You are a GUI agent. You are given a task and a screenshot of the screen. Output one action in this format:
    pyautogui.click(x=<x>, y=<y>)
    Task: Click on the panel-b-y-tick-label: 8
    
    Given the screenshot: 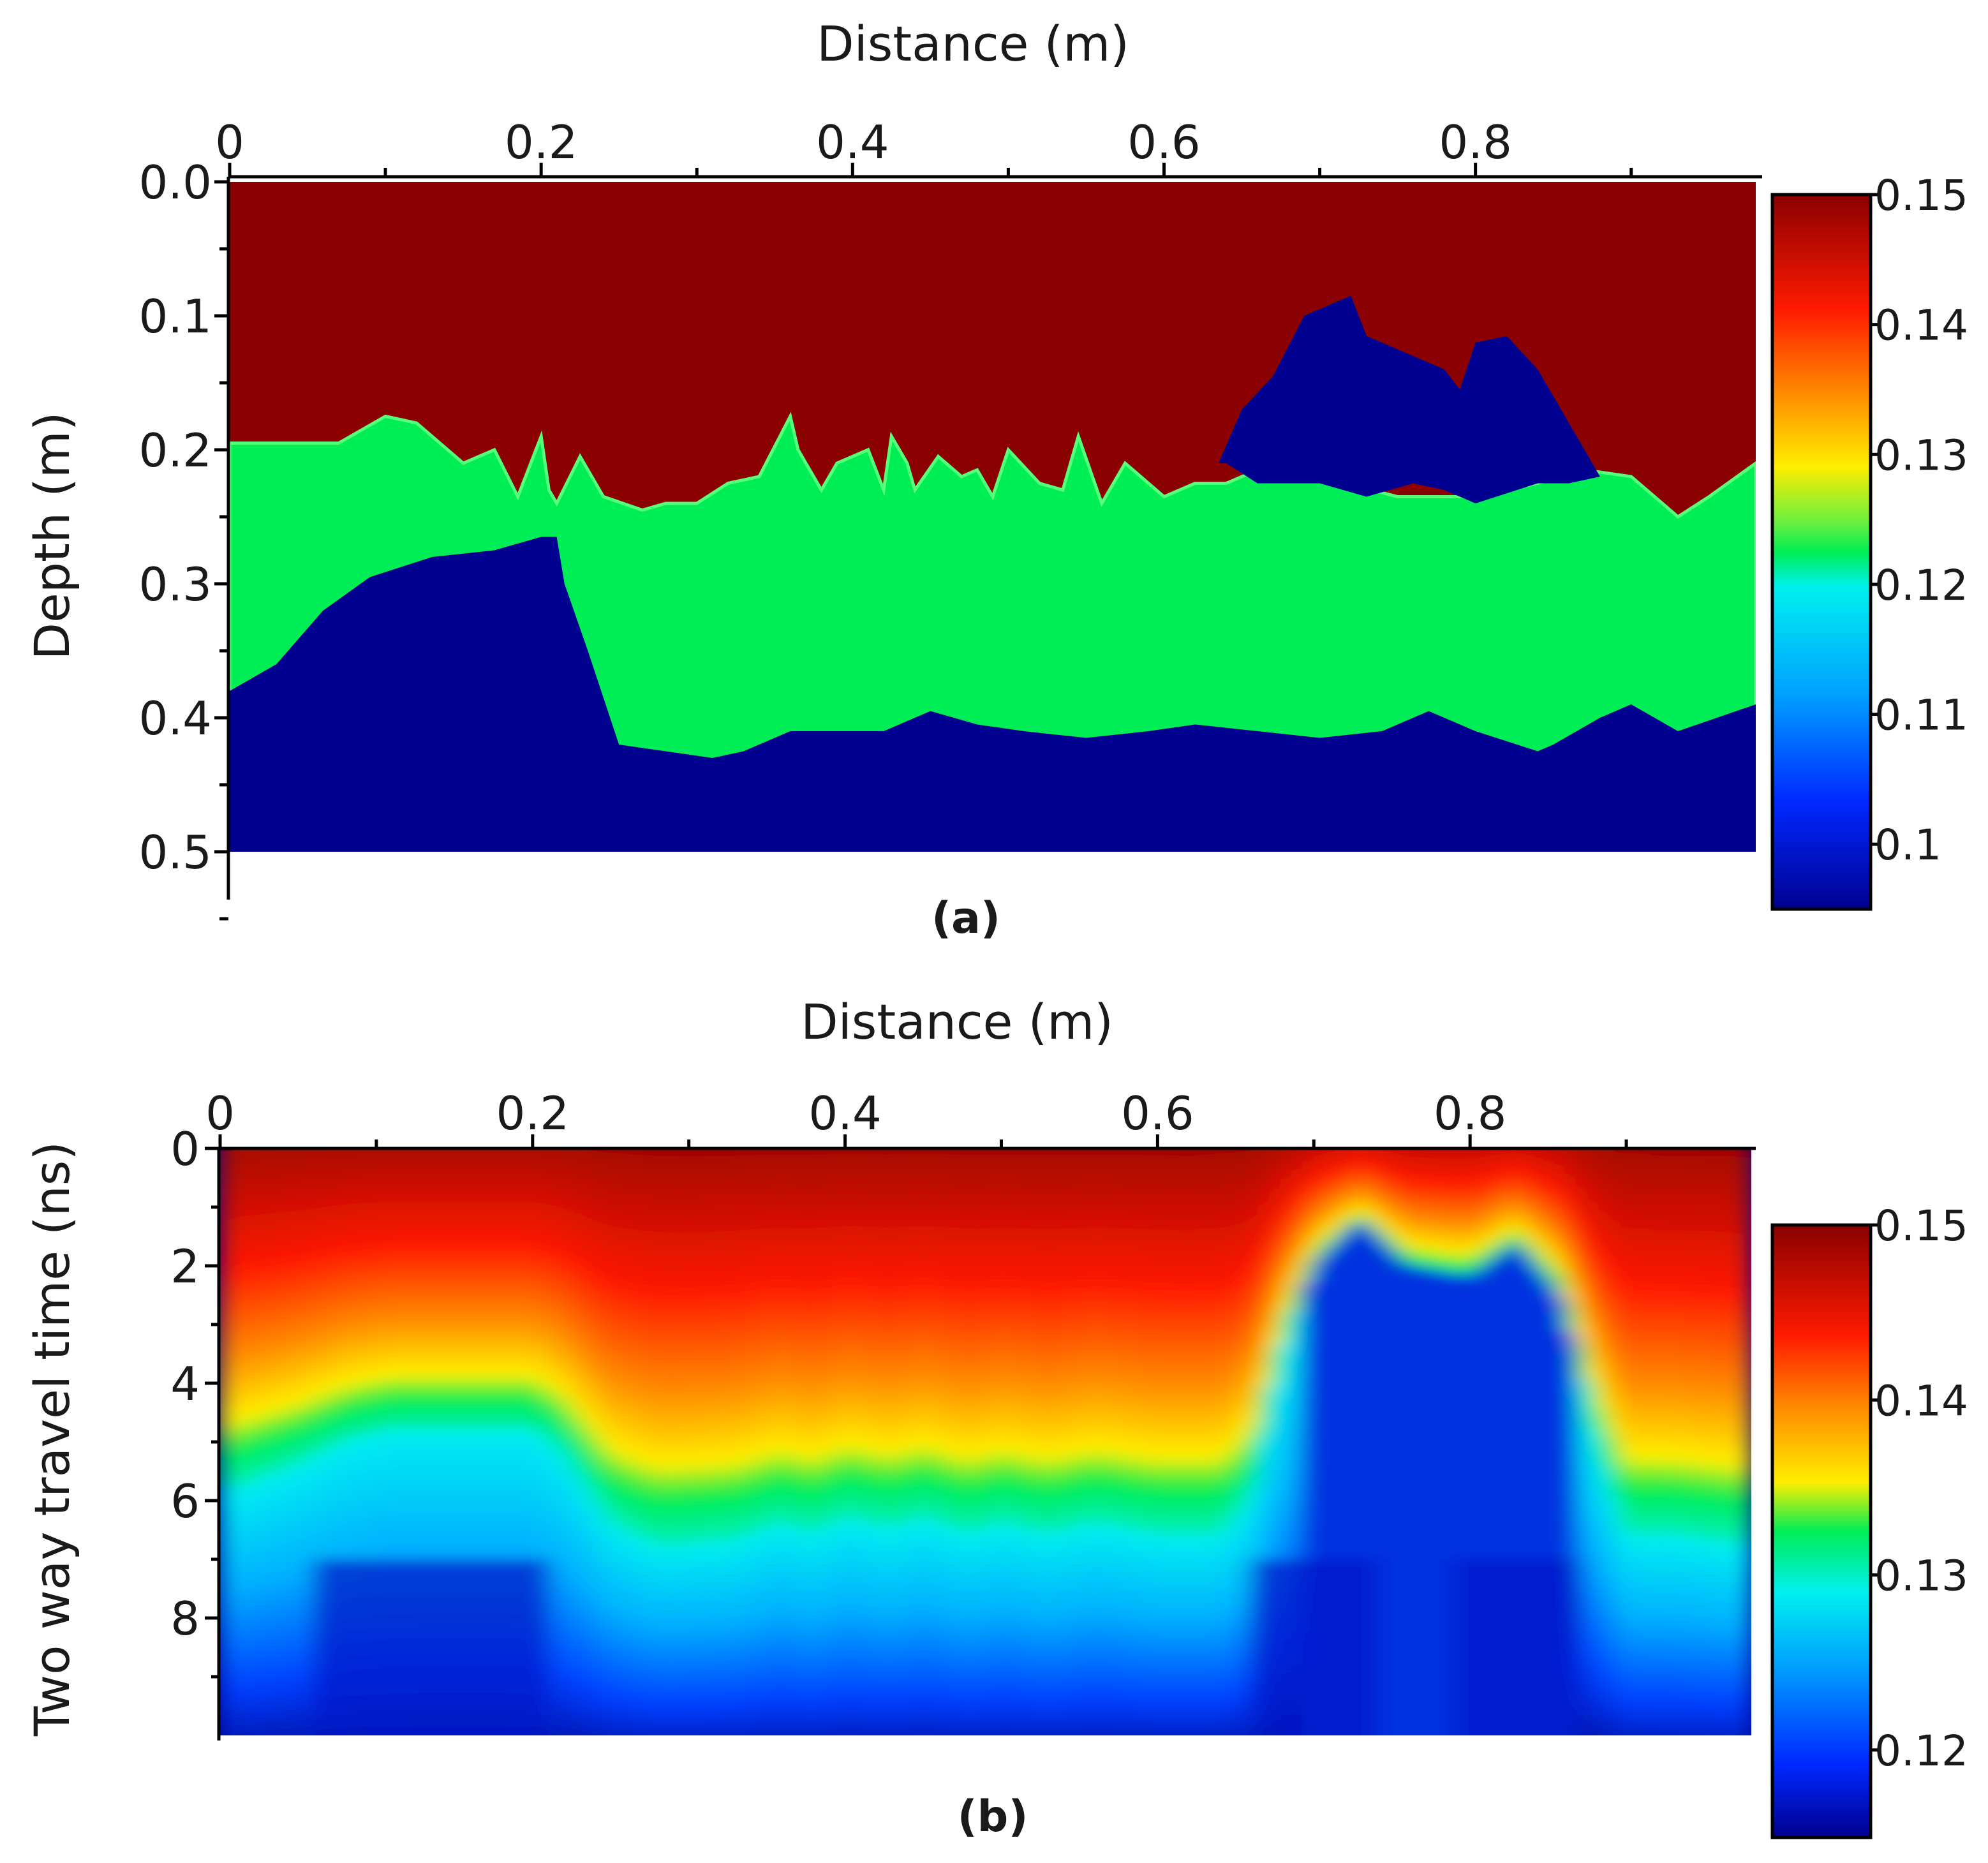 What is the action you would take?
    pyautogui.click(x=185, y=1619)
    